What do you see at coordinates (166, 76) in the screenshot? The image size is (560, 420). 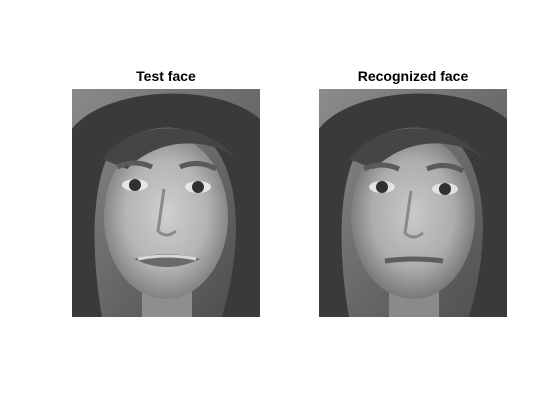 I see `test-face-title: Test face` at bounding box center [166, 76].